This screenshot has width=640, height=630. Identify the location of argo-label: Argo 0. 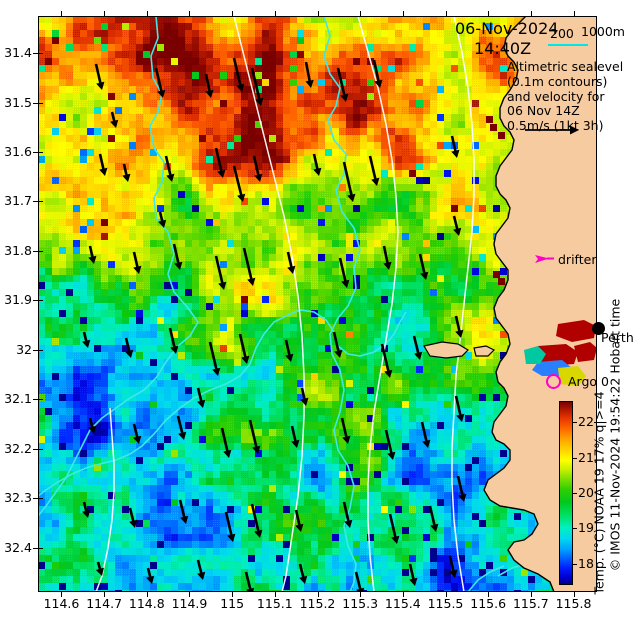
(588, 381).